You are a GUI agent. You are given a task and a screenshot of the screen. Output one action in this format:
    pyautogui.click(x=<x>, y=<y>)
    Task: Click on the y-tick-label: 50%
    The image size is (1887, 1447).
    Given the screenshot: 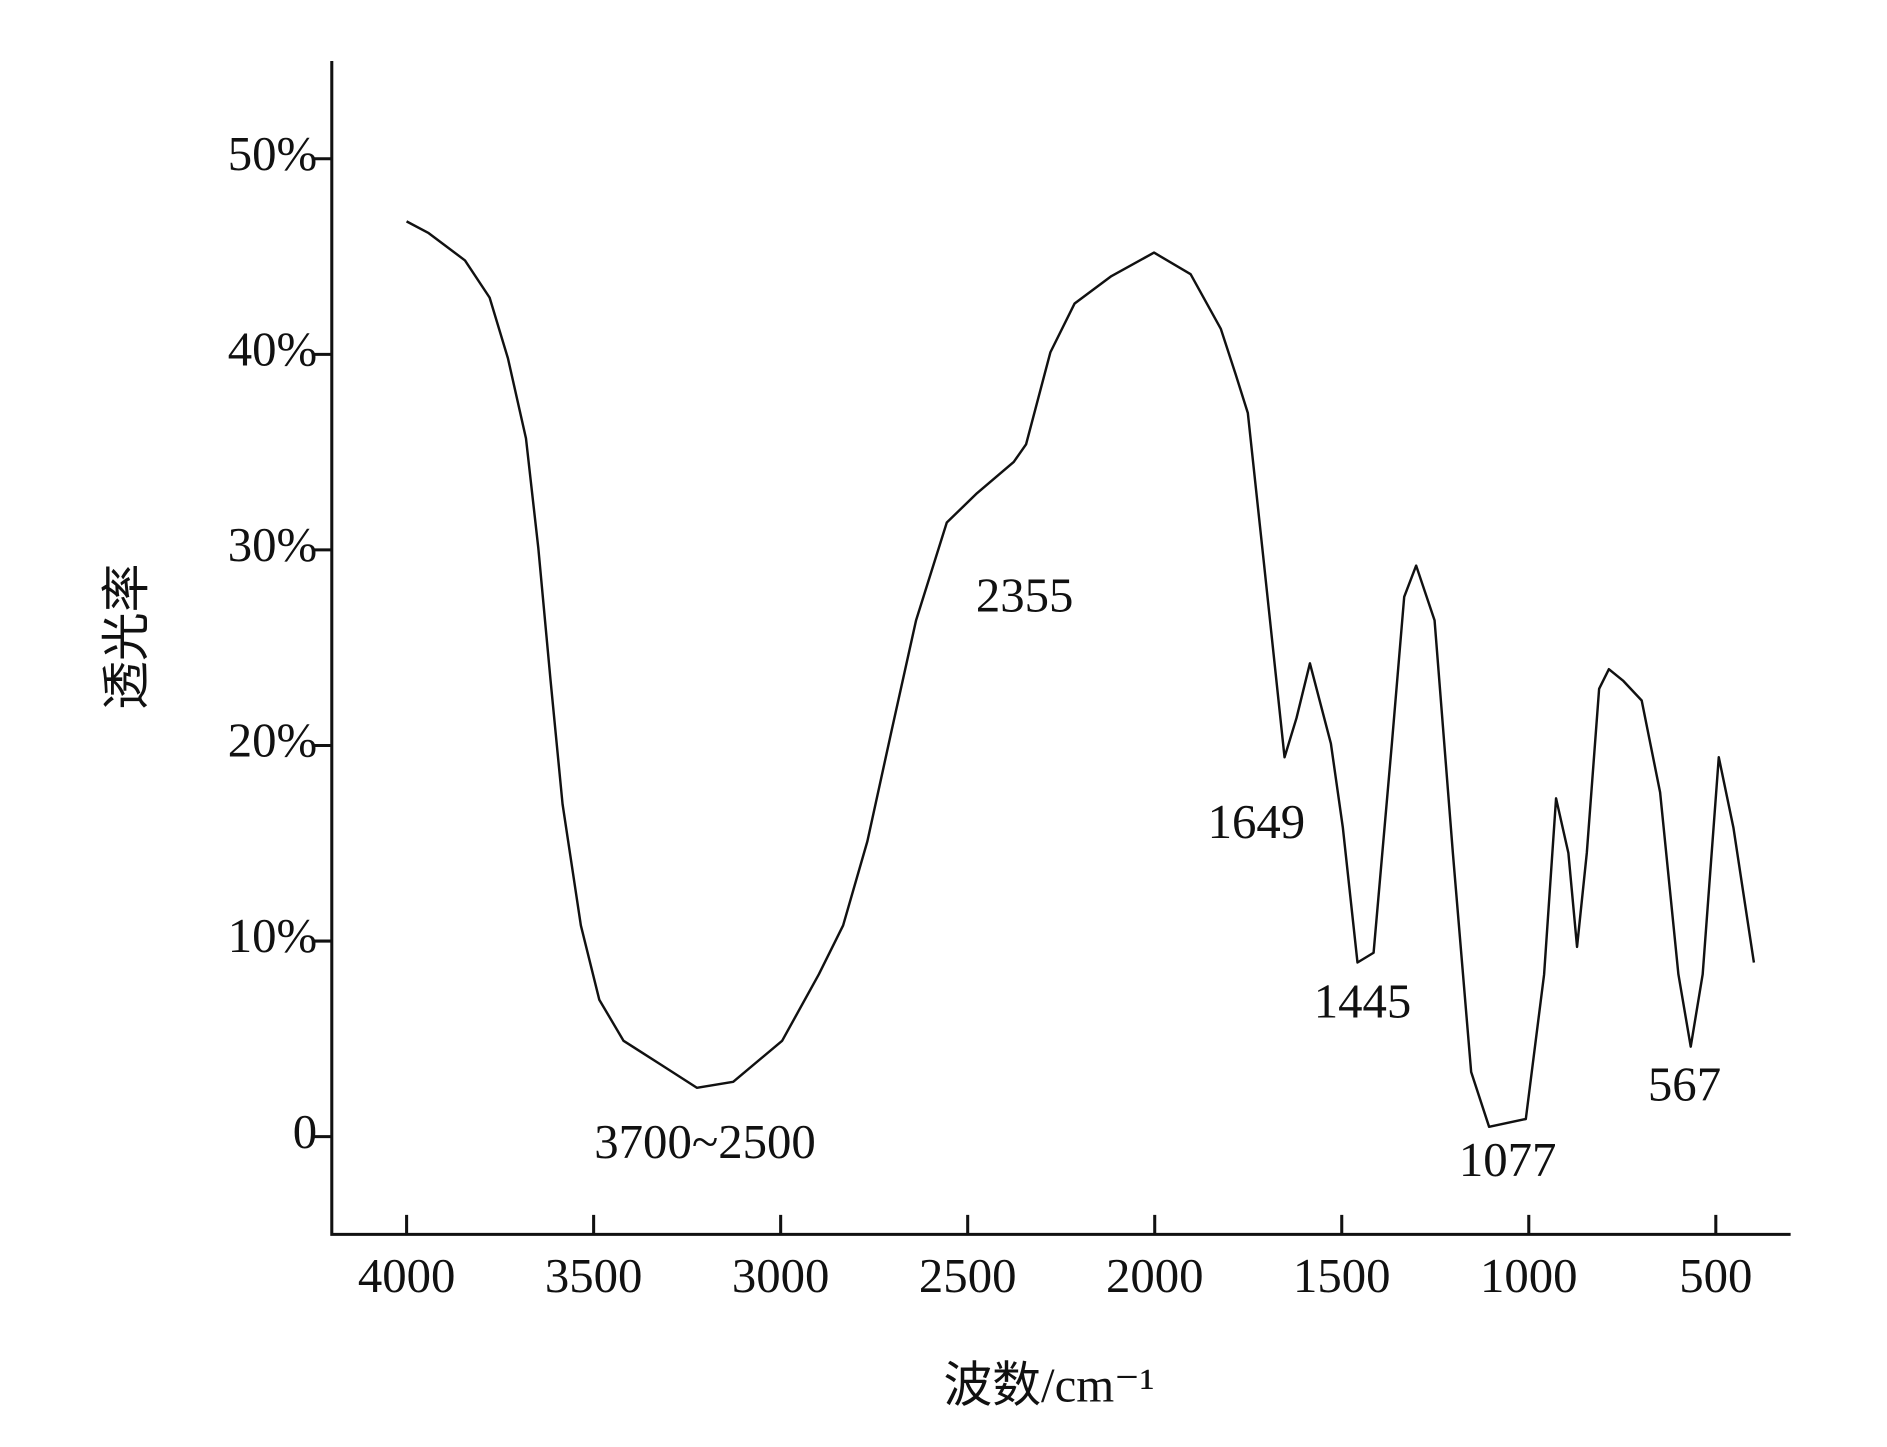 What is the action you would take?
    pyautogui.click(x=272, y=154)
    